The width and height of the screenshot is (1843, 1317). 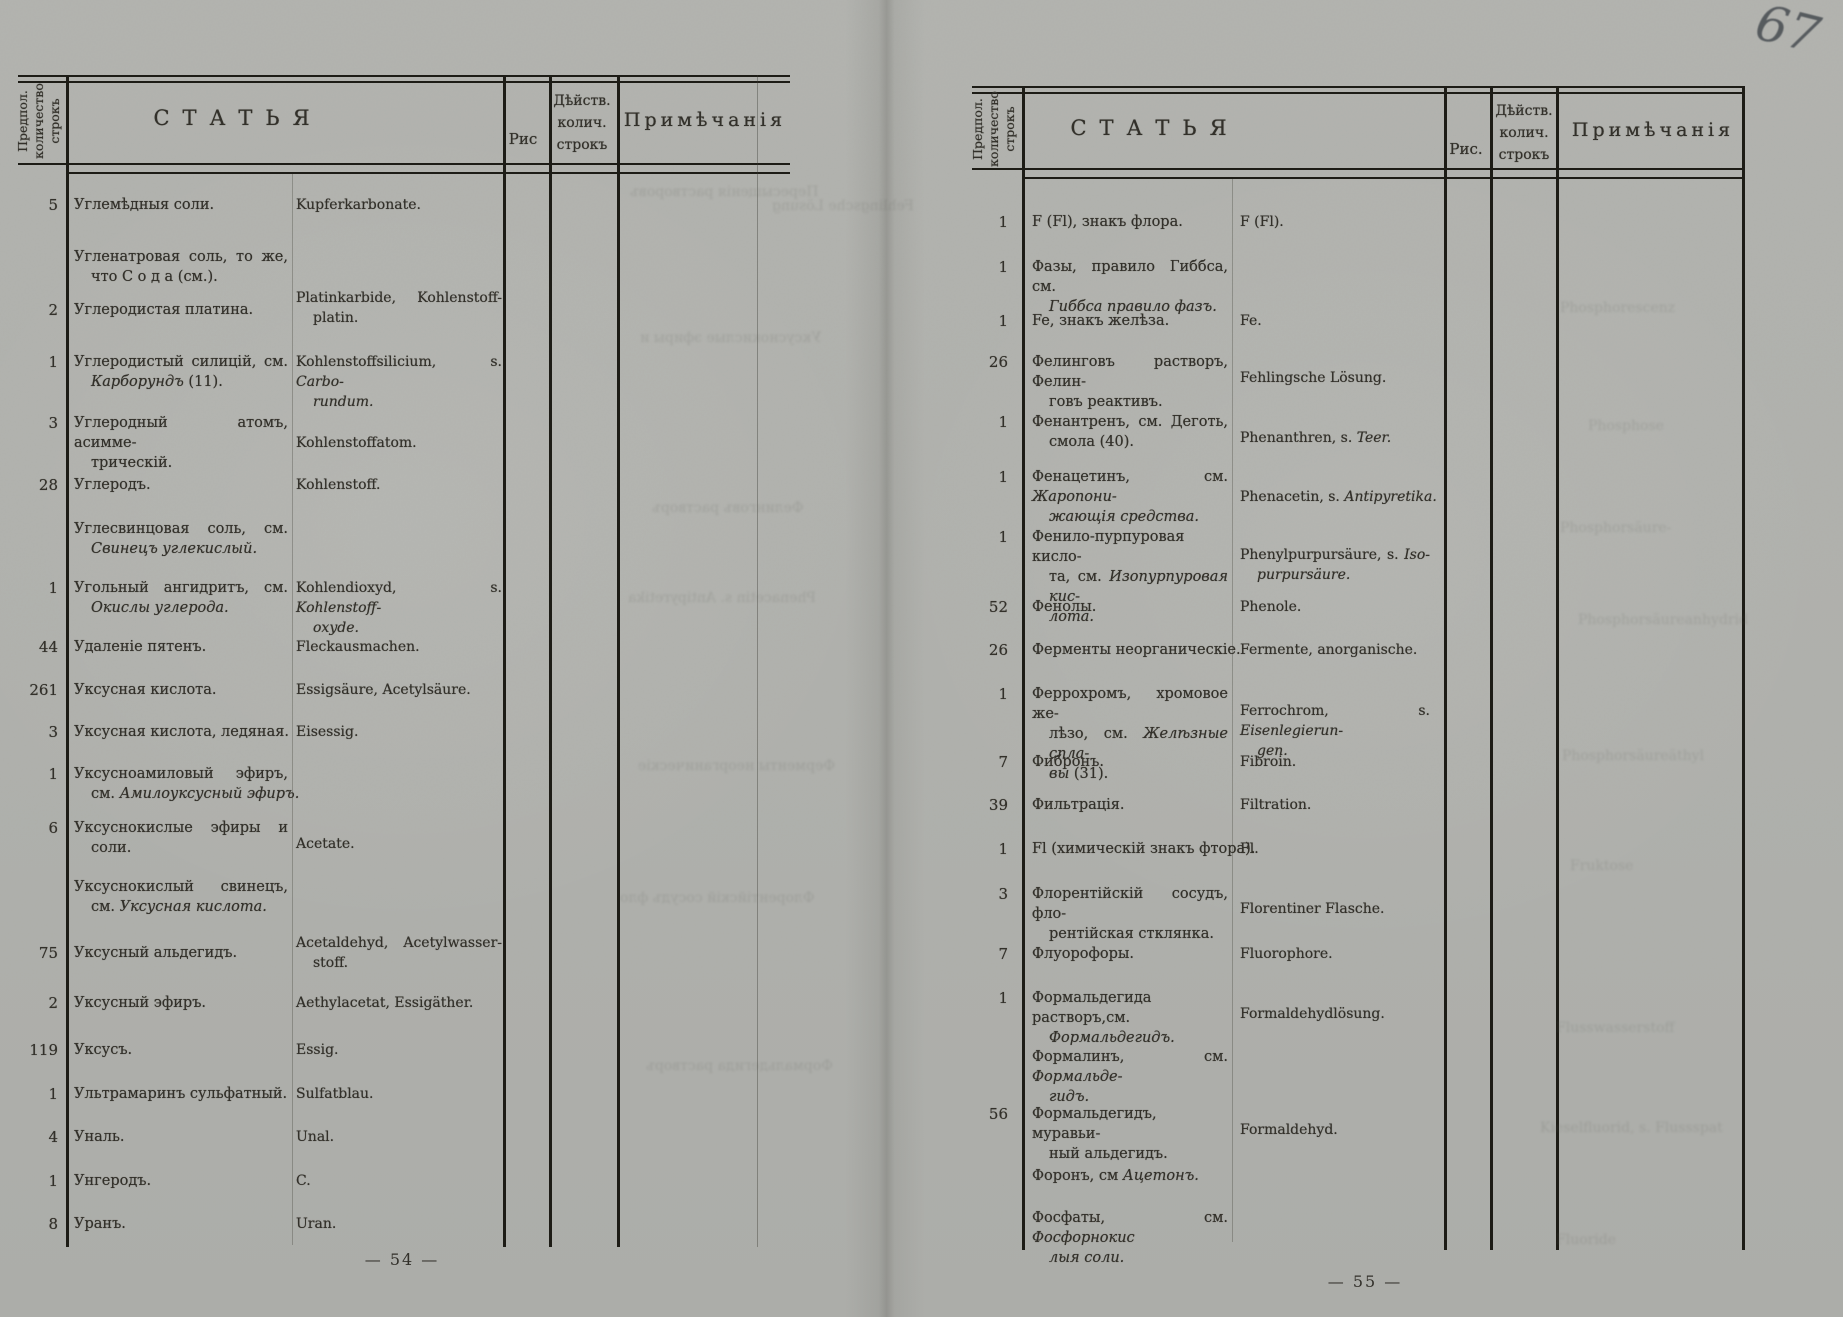 What do you see at coordinates (705, 120) in the screenshot?
I see `column-header-notes: Примѣчанія` at bounding box center [705, 120].